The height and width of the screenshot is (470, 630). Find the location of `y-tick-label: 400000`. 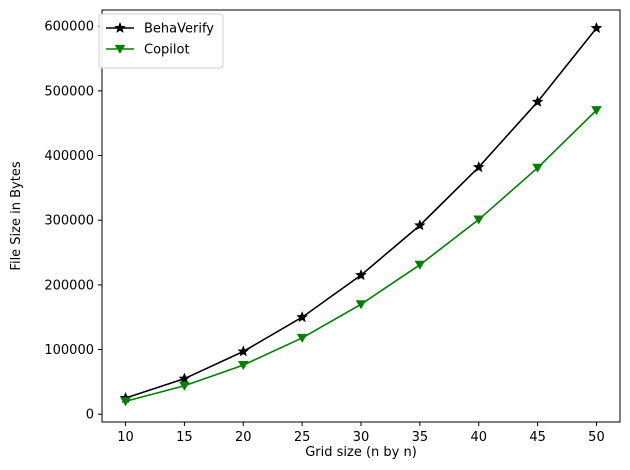

y-tick-label: 400000 is located at coordinates (69, 156).